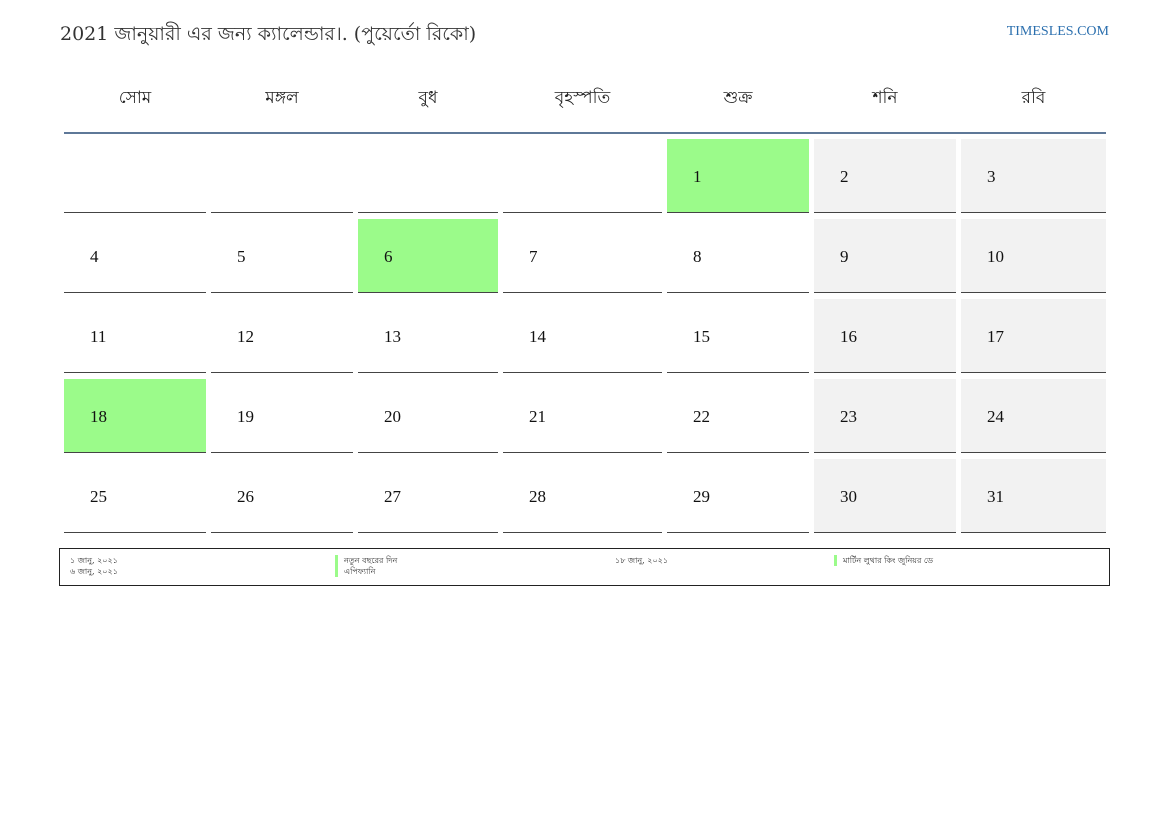 The width and height of the screenshot is (1169, 827). What do you see at coordinates (533, 256) in the screenshot?
I see `day-number: 7` at bounding box center [533, 256].